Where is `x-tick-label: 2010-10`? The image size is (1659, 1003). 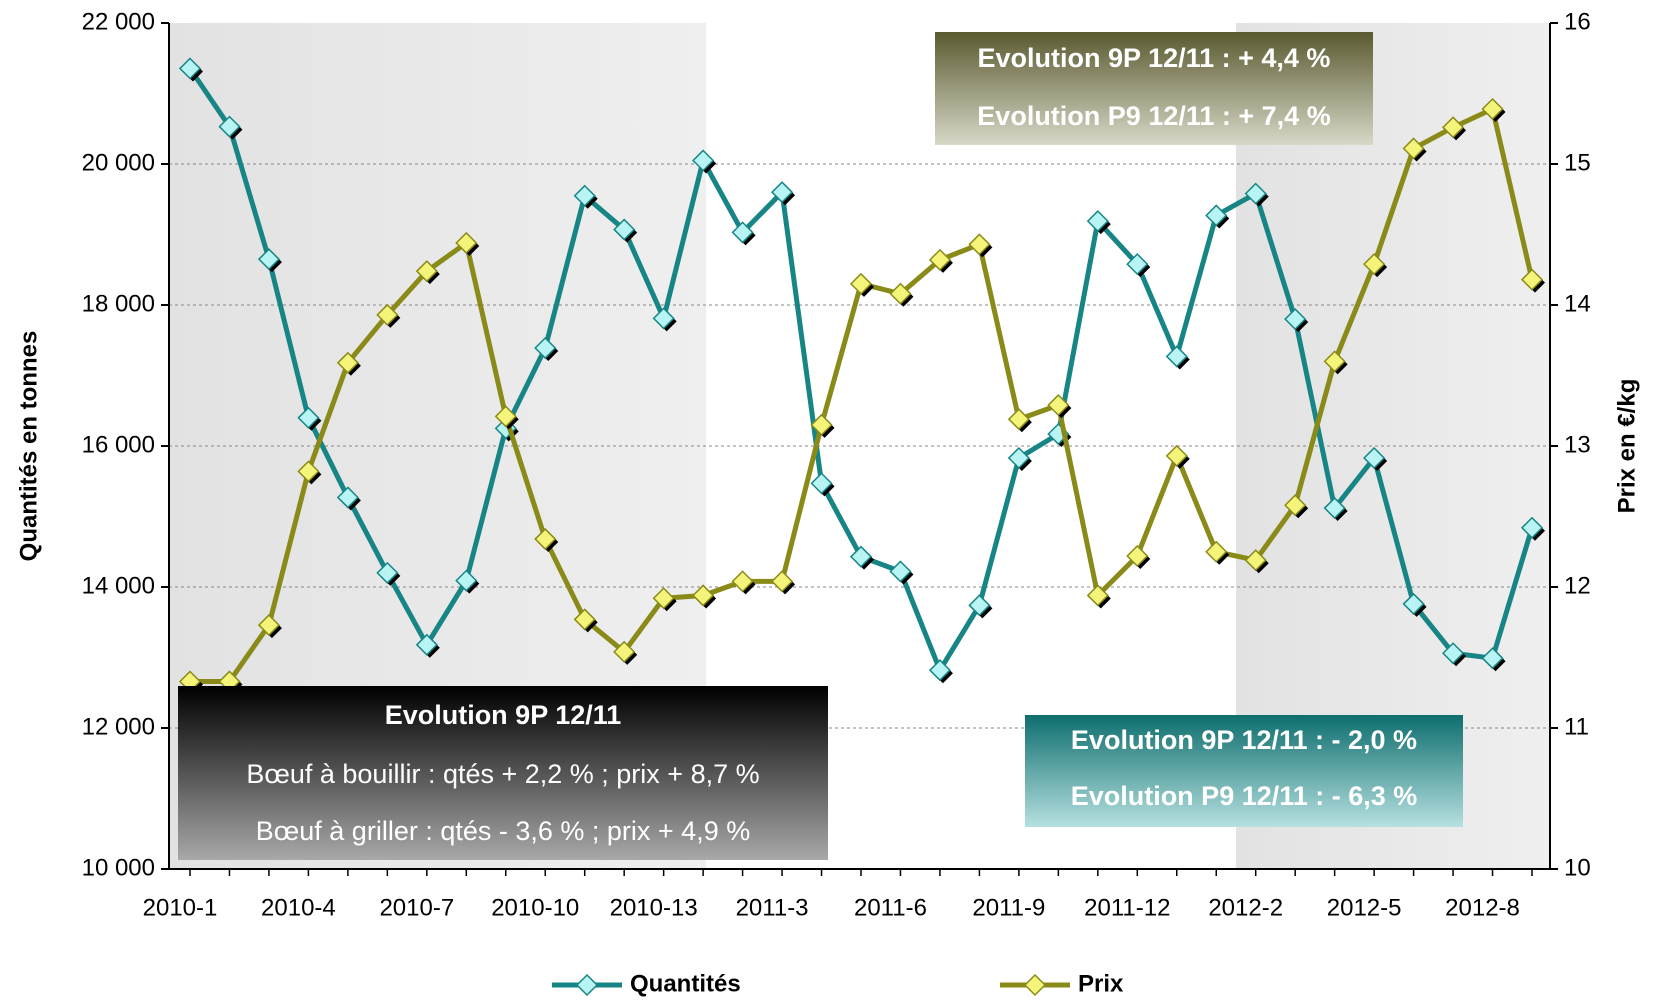 x-tick-label: 2010-10 is located at coordinates (535, 907).